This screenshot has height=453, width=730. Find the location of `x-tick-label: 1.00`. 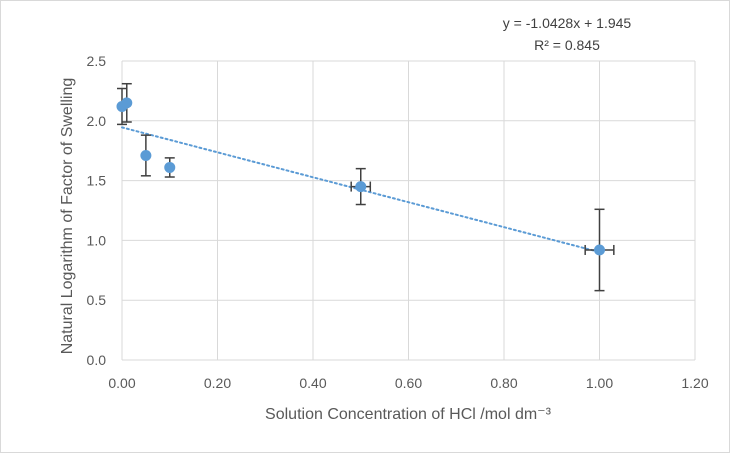

x-tick-label: 1.00 is located at coordinates (599, 383).